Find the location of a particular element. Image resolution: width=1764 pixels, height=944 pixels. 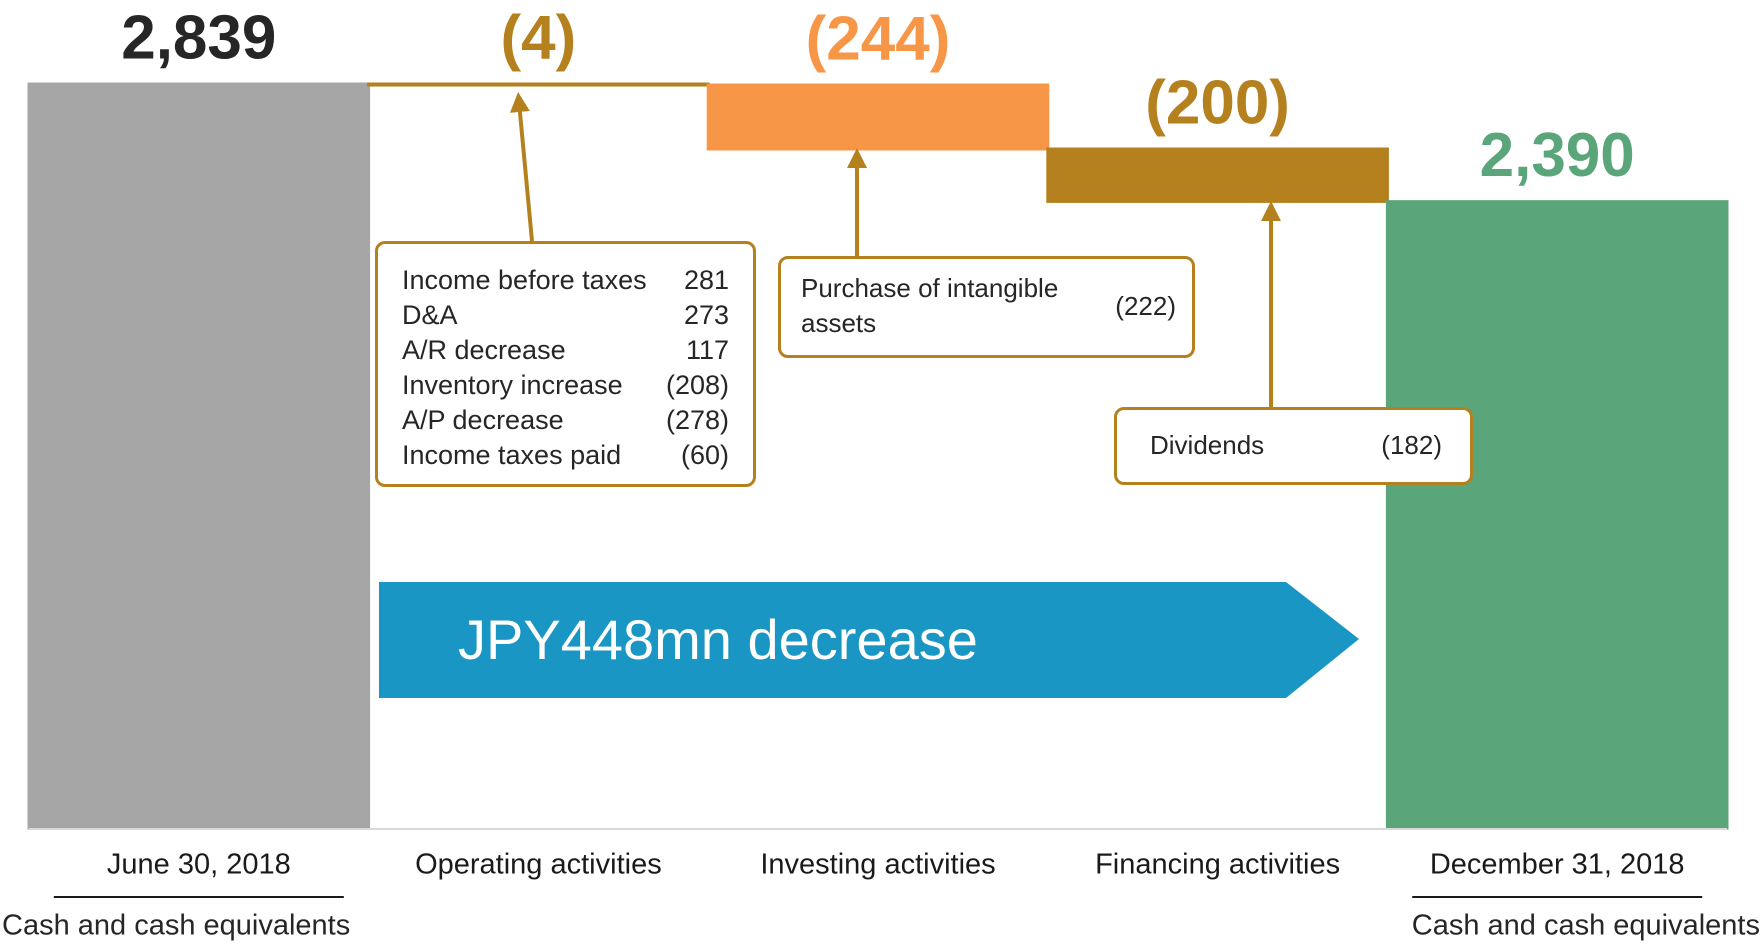

value-label: 2,839 is located at coordinates (198, 37).